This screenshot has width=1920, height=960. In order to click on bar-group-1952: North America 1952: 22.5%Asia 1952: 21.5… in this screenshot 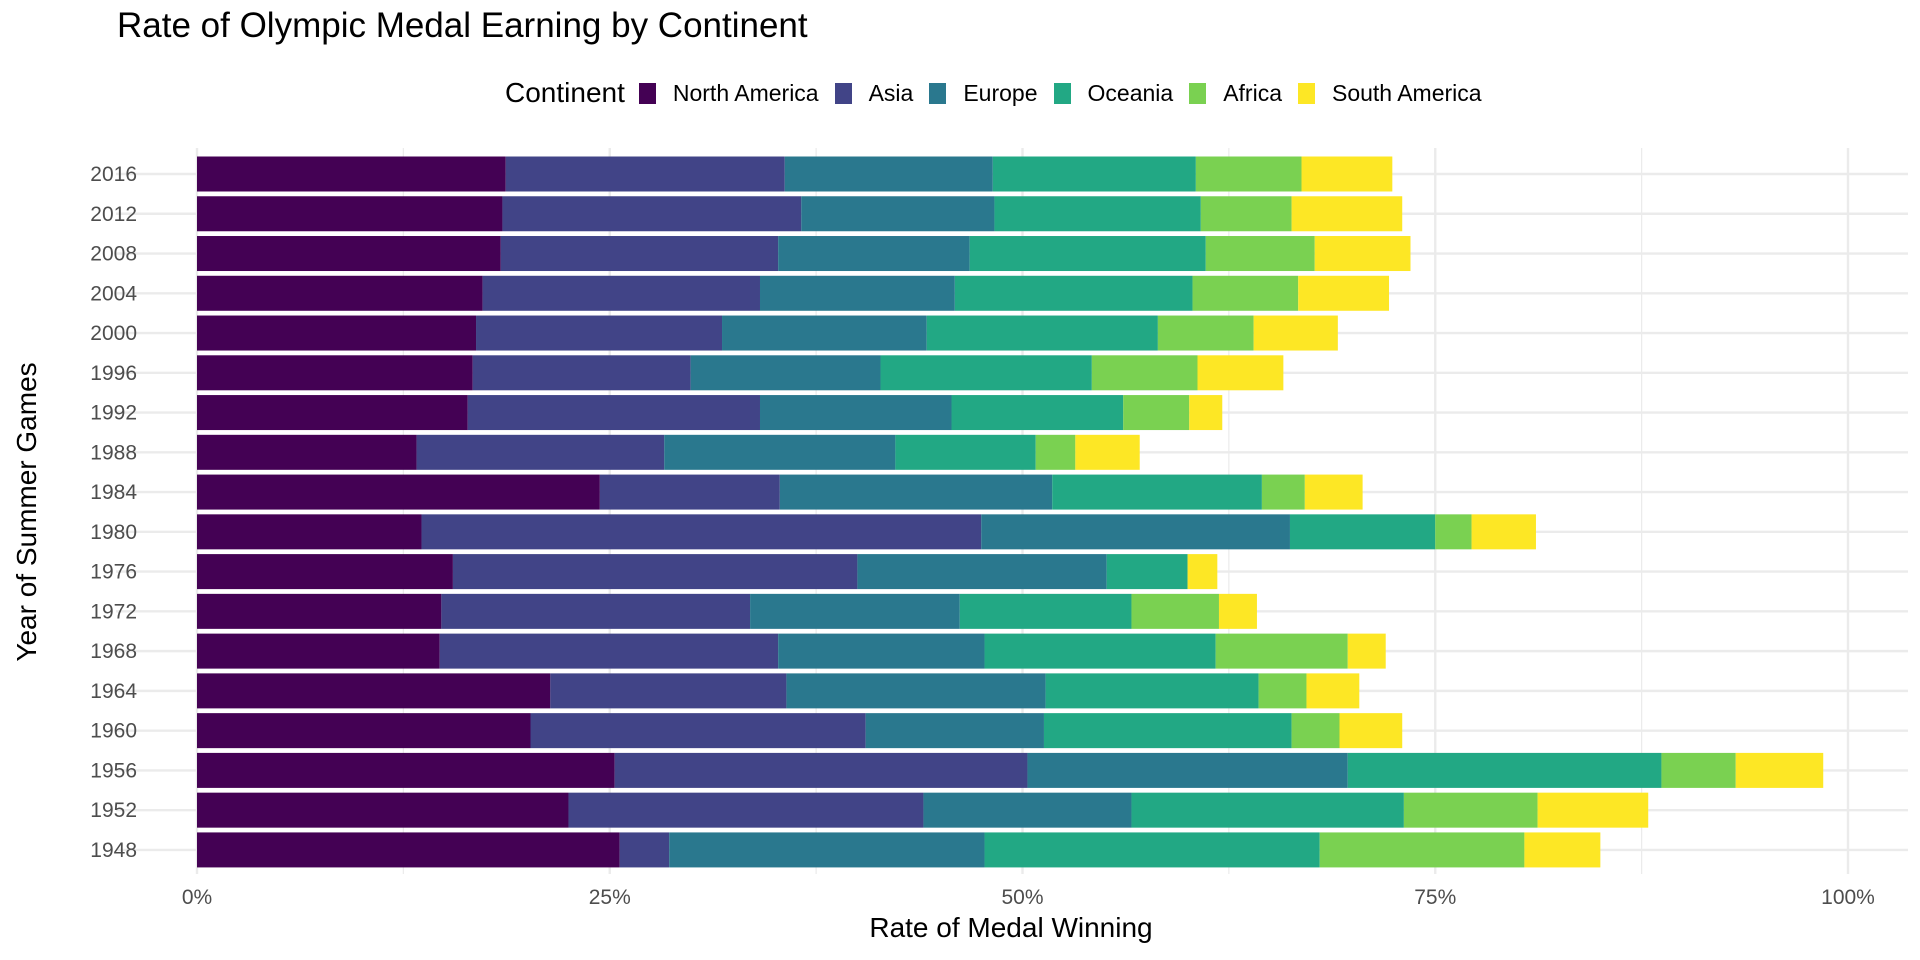, I will do `click(923, 810)`.